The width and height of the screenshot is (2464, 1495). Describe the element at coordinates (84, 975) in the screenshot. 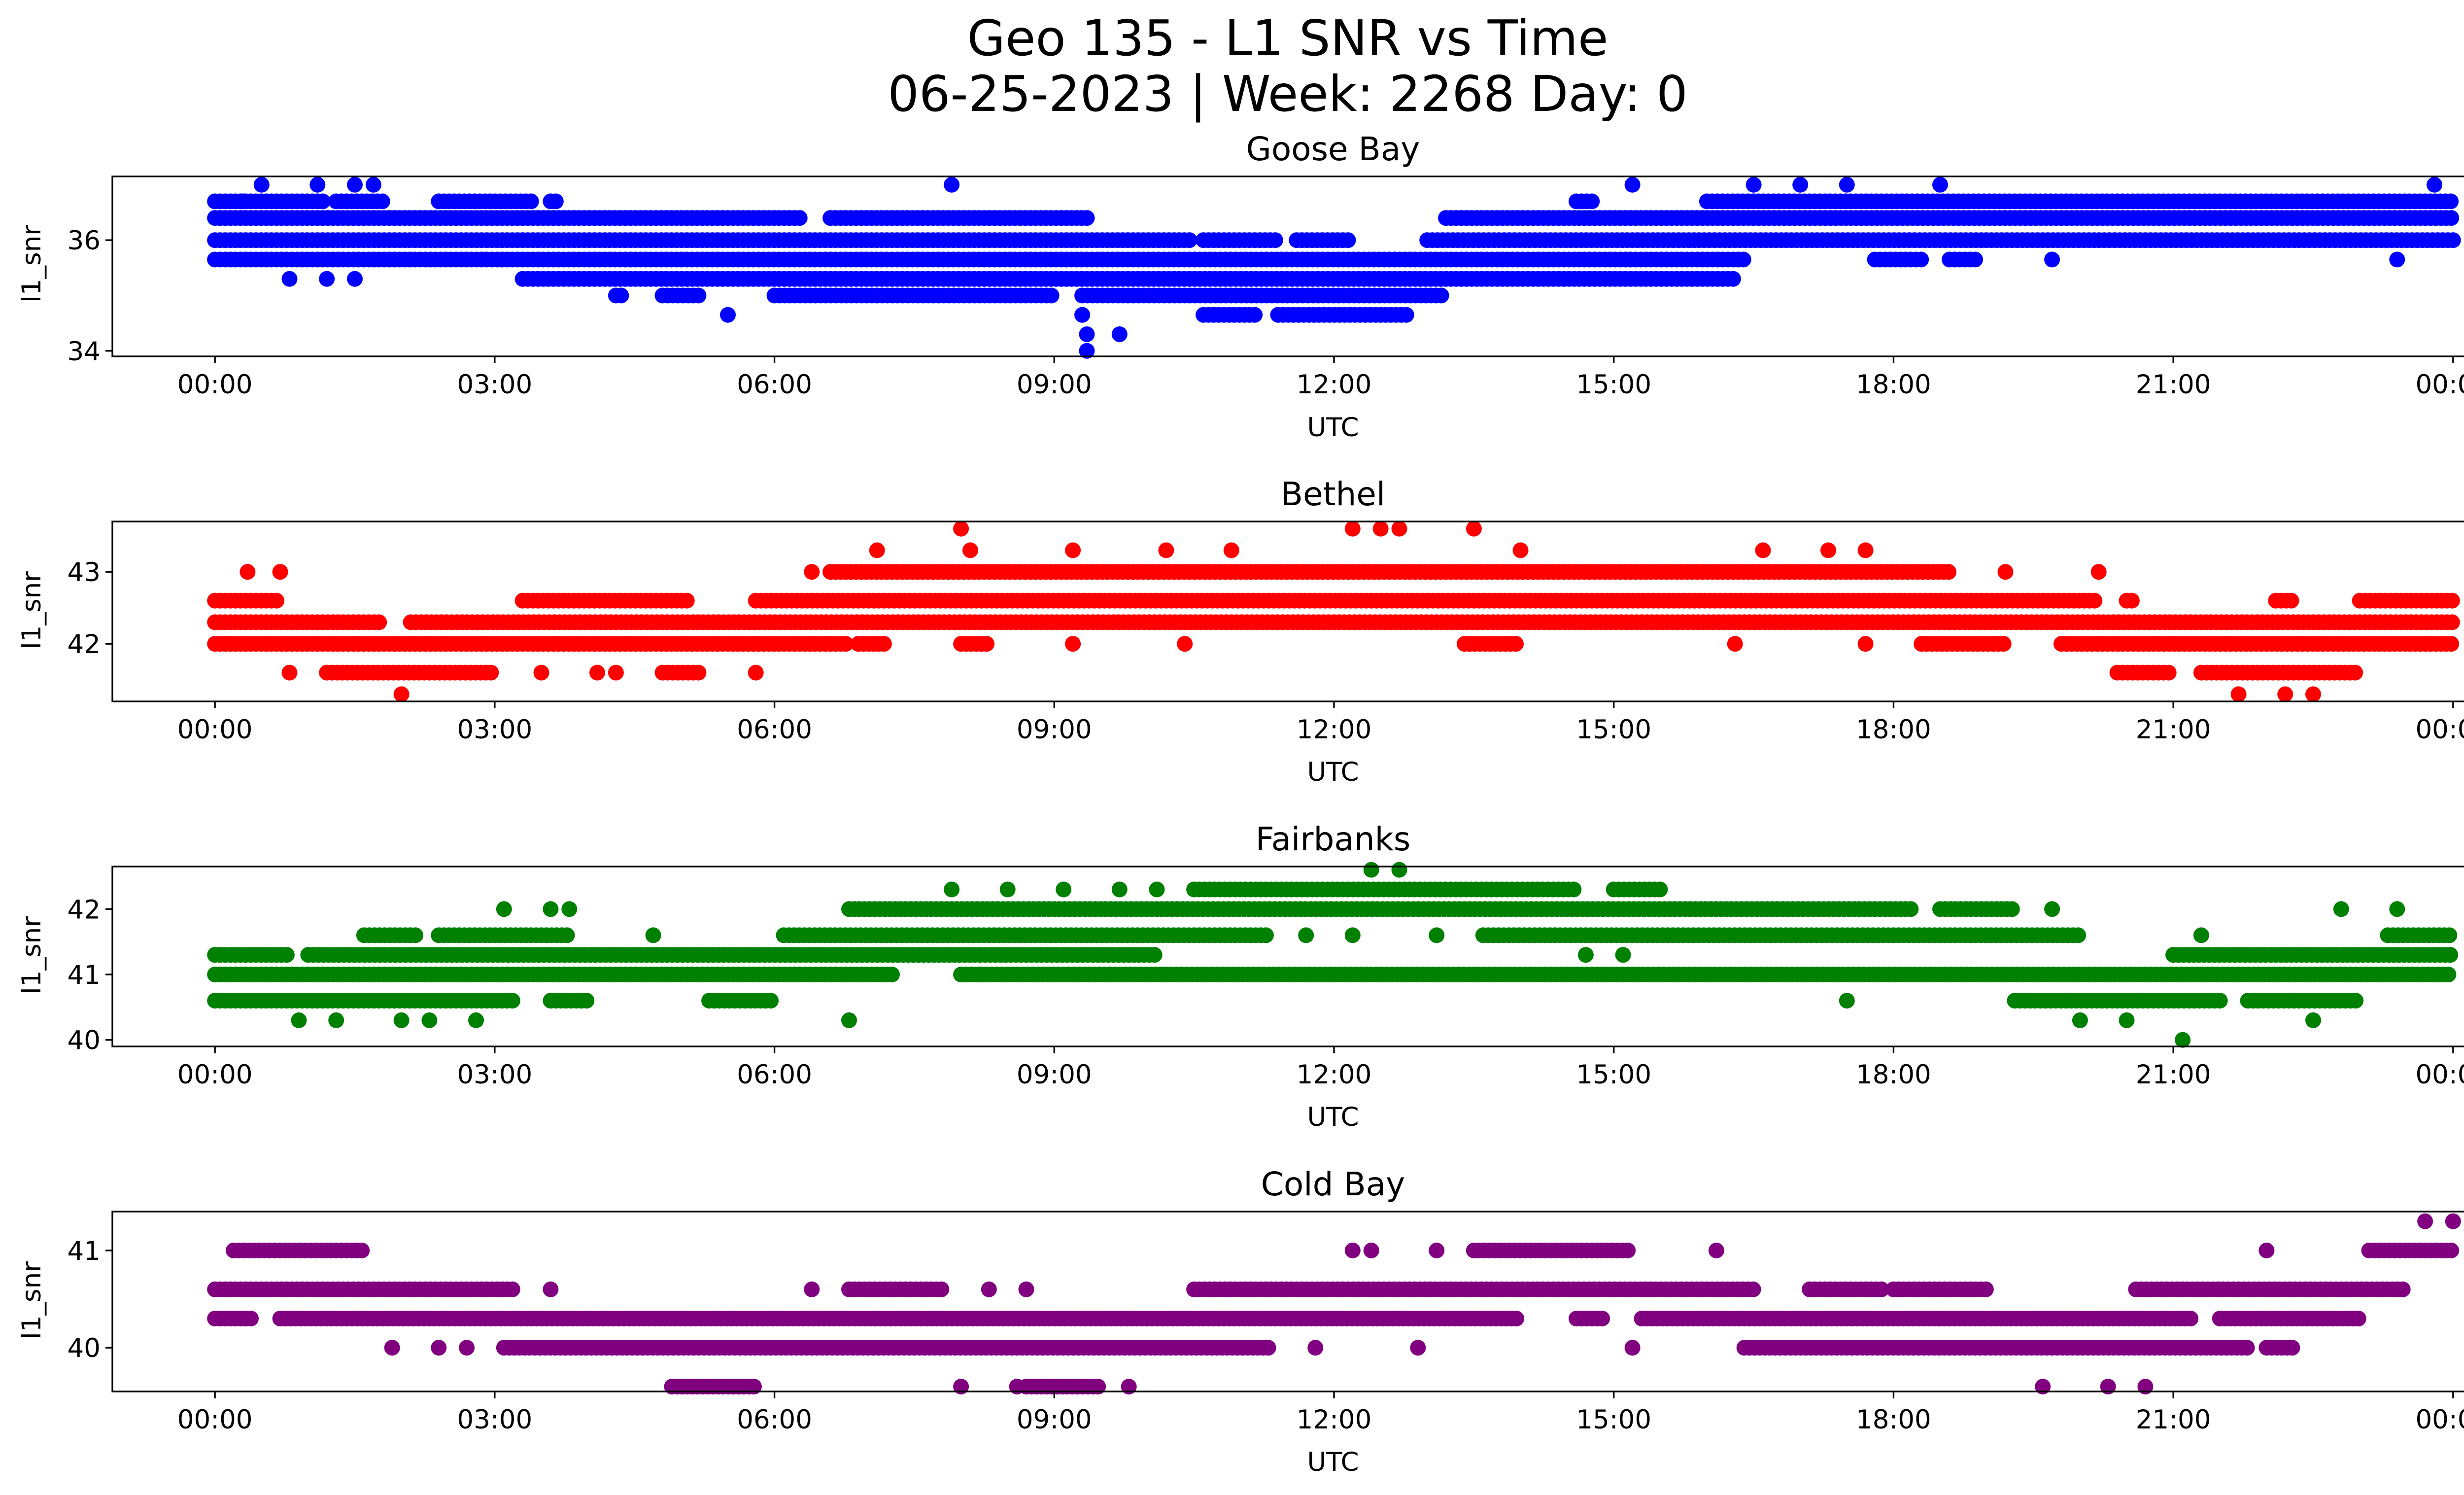

I see `y-tick-label: 41` at that location.